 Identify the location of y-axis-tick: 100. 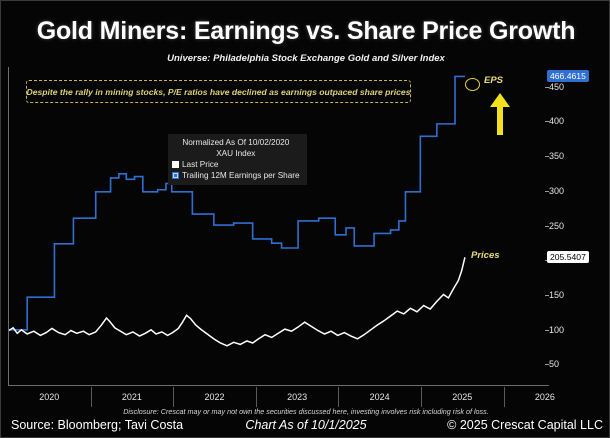
(554, 329).